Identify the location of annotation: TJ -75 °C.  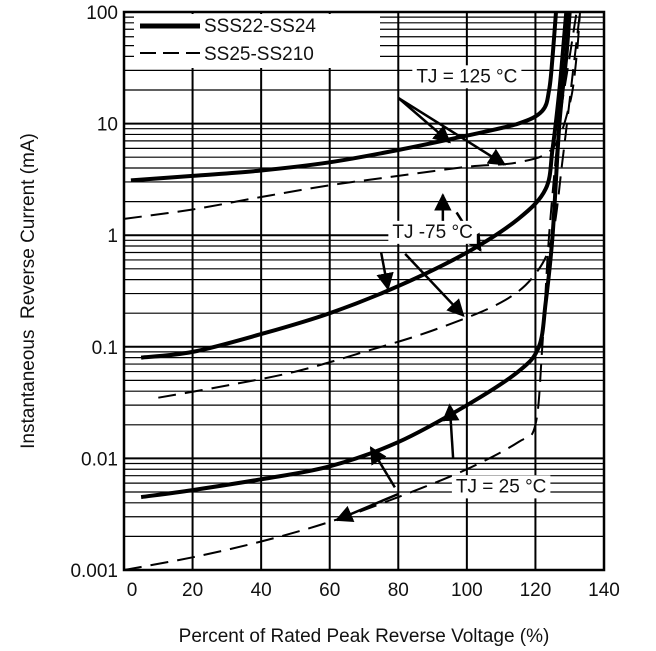
(432, 232).